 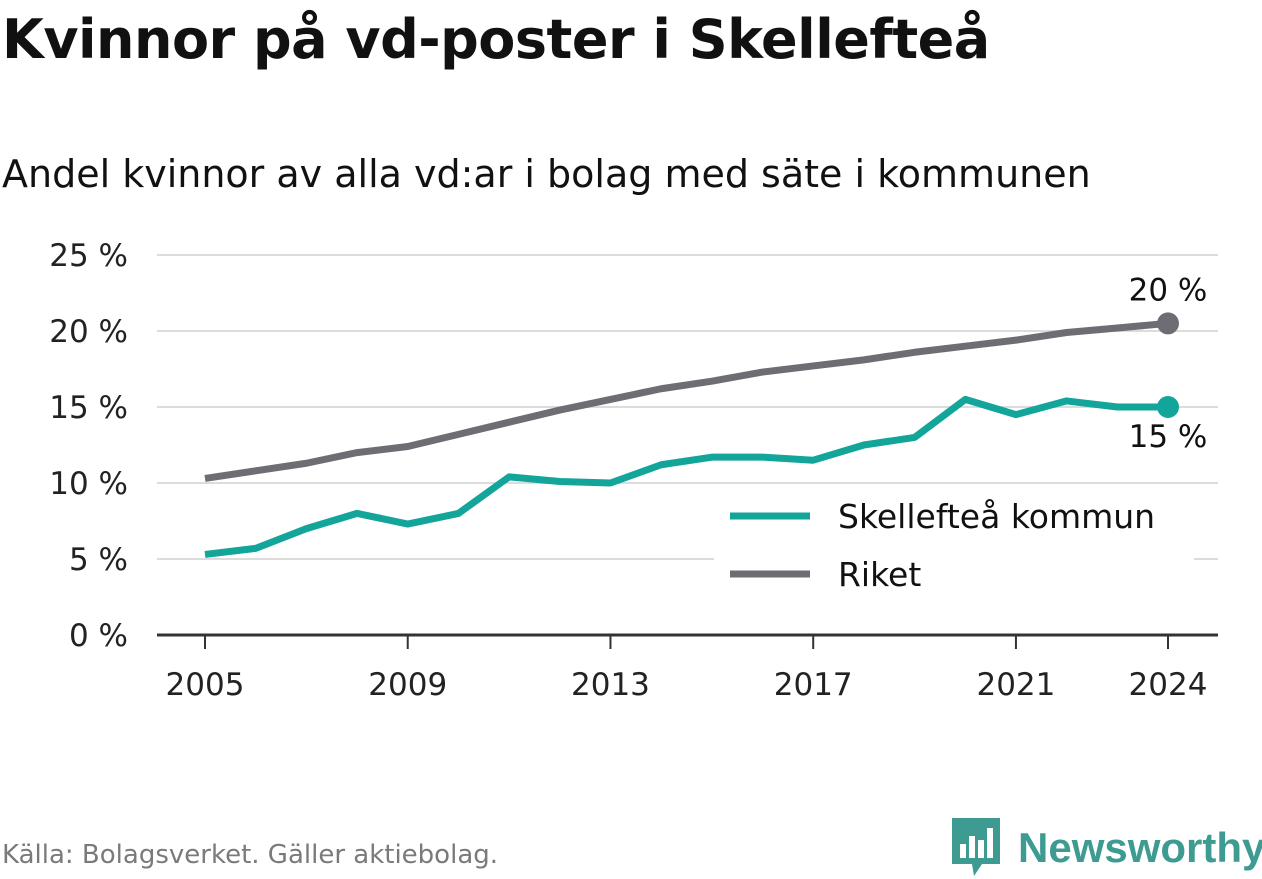 What do you see at coordinates (88, 484) in the screenshot?
I see `y-tick-label: 10 %` at bounding box center [88, 484].